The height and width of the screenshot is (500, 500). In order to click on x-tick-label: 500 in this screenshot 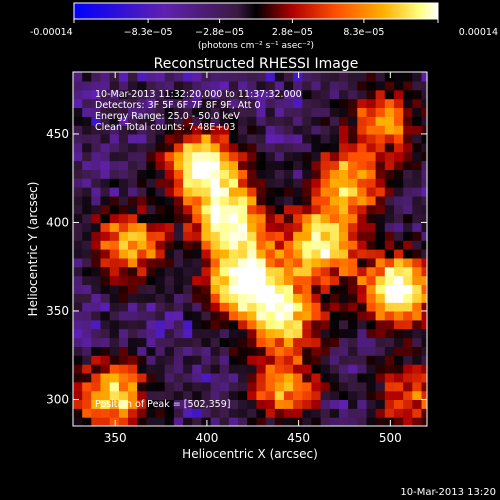, I will do `click(390, 438)`.